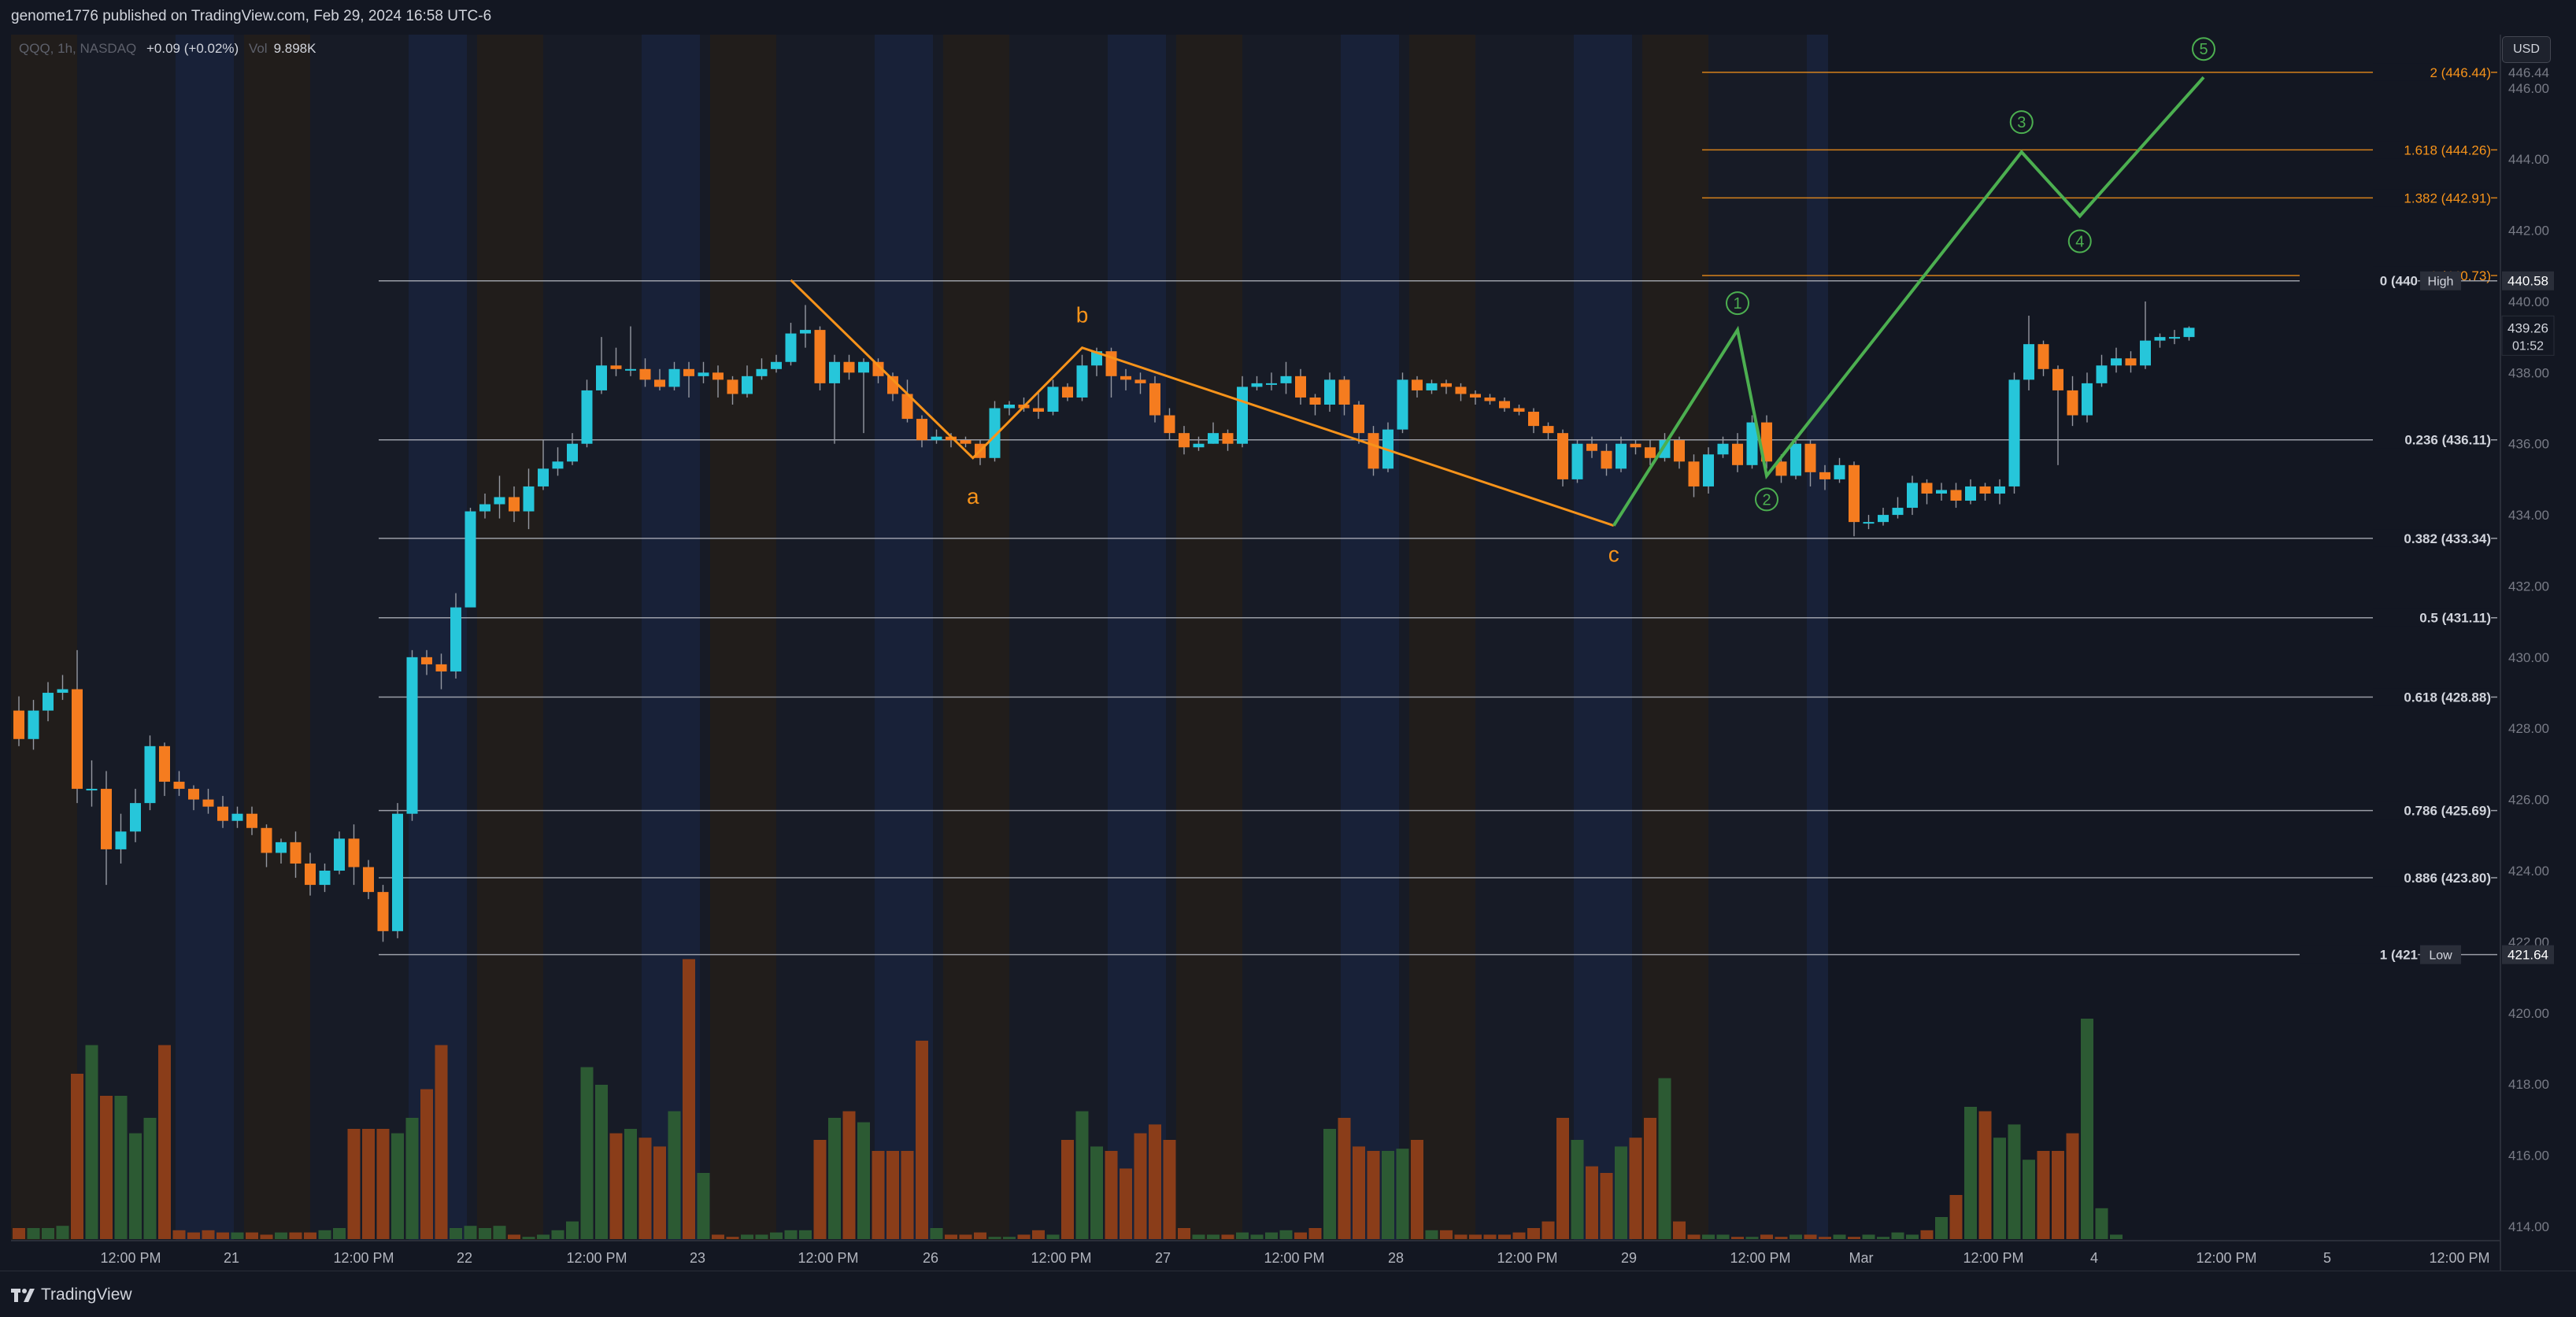  What do you see at coordinates (1766, 500) in the screenshot?
I see `wave-label-2: 2` at bounding box center [1766, 500].